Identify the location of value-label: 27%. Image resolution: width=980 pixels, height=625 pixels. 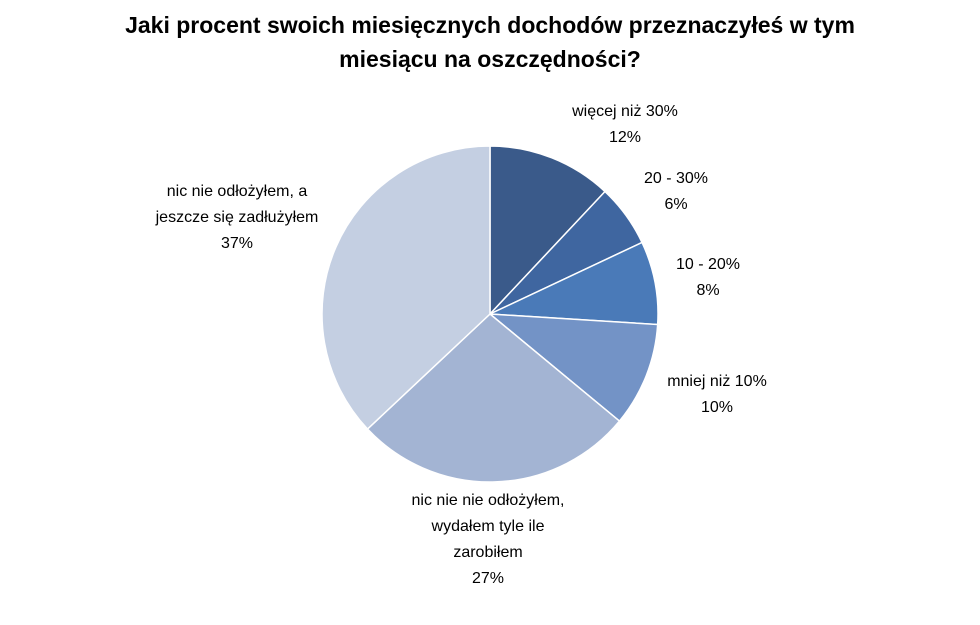
(488, 578).